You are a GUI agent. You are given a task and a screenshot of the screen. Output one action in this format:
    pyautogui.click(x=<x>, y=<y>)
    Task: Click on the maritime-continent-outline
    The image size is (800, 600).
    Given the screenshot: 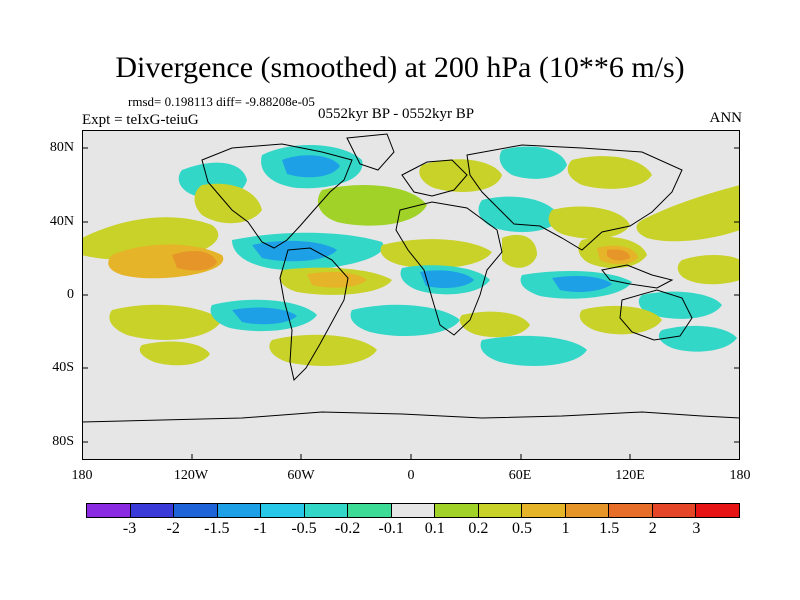 What is the action you would take?
    pyautogui.click(x=637, y=276)
    